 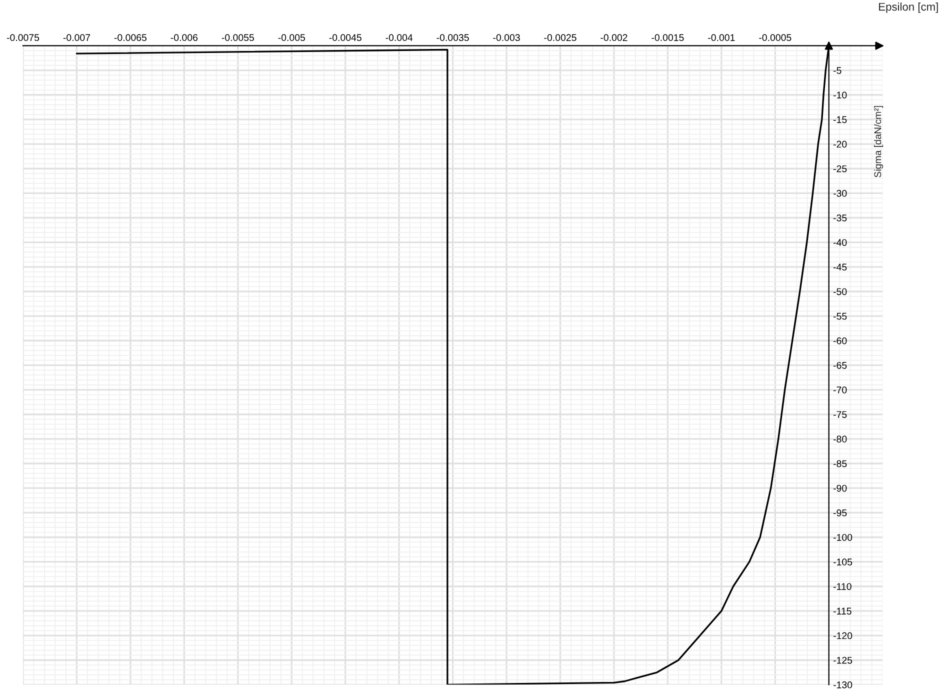 What do you see at coordinates (840, 512) in the screenshot?
I see `y-tick-label: -95` at bounding box center [840, 512].